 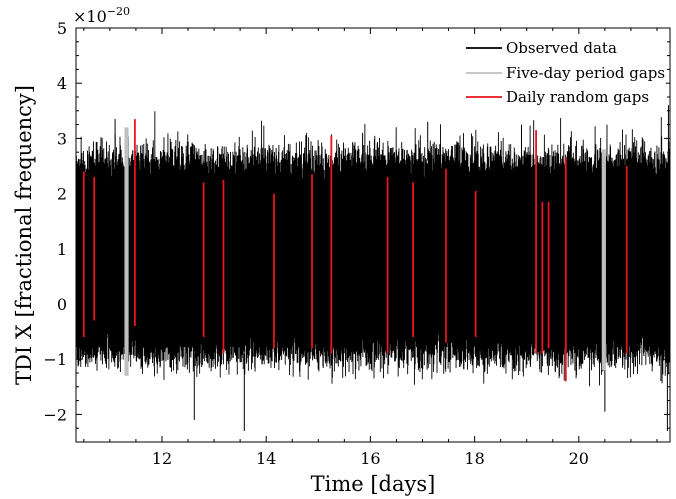 I want to click on y-tick-label: 4, so click(x=62, y=83).